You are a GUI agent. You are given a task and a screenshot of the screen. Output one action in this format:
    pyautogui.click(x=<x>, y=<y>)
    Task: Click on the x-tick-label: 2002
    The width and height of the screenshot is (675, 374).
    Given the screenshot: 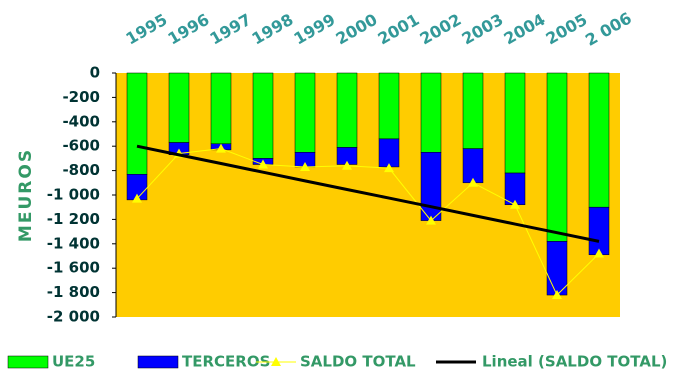 What is the action you would take?
    pyautogui.click(x=440, y=29)
    